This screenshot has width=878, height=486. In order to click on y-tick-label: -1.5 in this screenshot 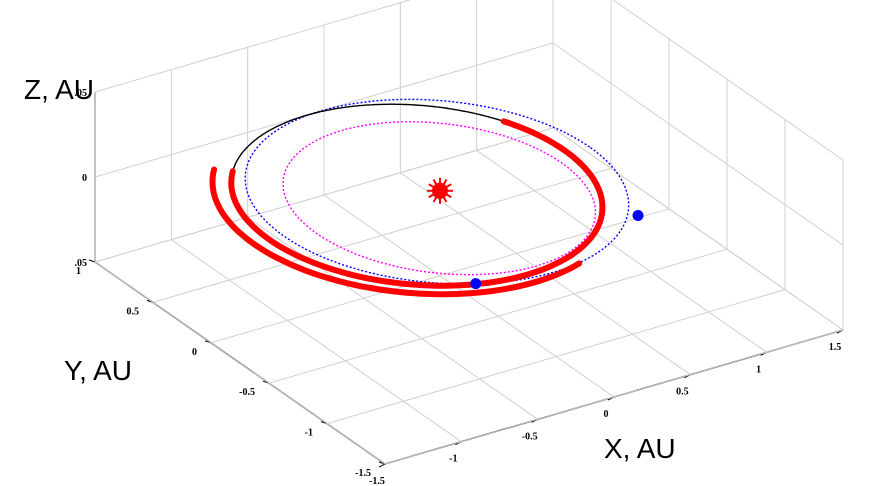, I will do `click(363, 473)`.